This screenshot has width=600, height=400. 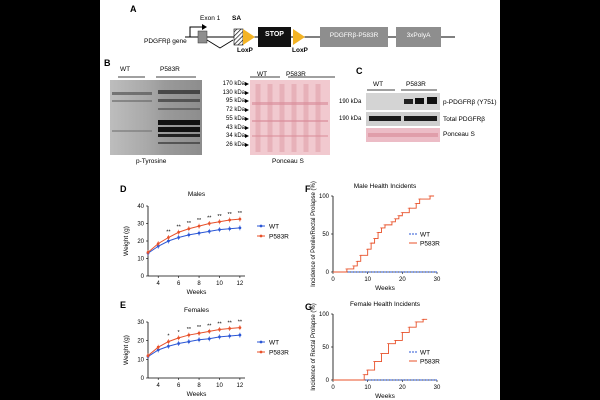 I want to click on x-tick-label: 4, so click(x=159, y=284).